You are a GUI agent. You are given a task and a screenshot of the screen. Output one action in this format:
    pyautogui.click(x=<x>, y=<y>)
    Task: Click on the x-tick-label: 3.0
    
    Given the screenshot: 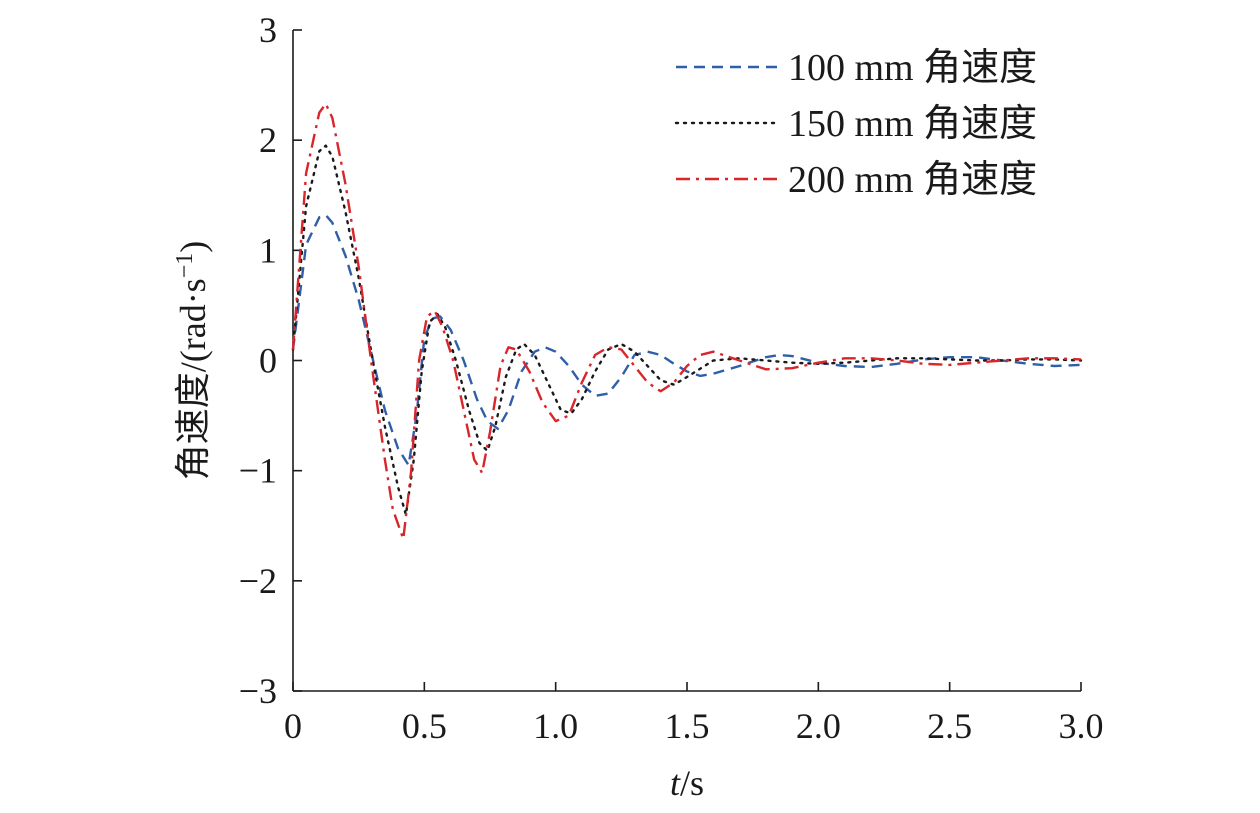 What is the action you would take?
    pyautogui.click(x=1081, y=726)
    